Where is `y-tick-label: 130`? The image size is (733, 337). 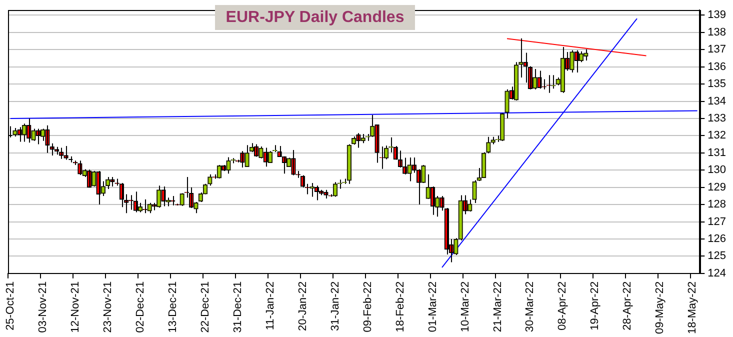 y-tick-label: 130 is located at coordinates (717, 170).